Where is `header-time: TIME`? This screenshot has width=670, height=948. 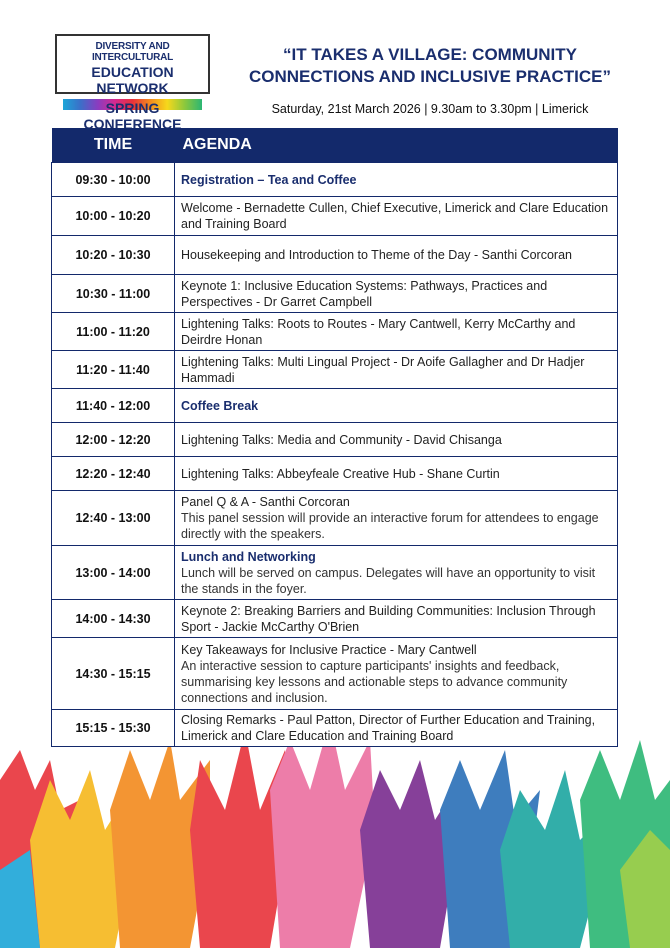 header-time: TIME is located at coordinates (113, 145).